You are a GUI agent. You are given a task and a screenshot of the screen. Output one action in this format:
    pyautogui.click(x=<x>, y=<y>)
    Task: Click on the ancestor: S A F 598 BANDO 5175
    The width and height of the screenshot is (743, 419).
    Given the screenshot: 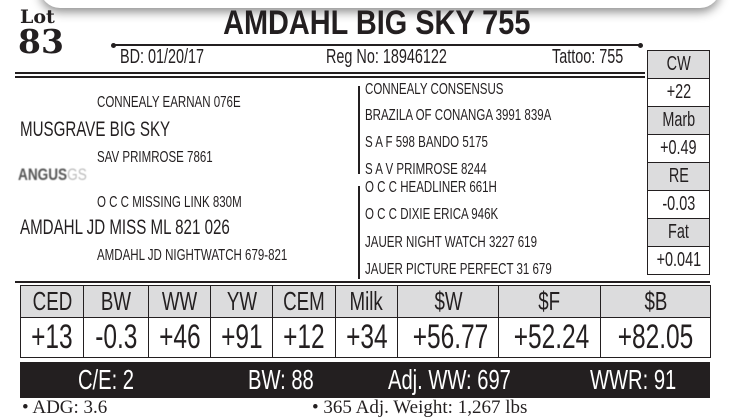 What is the action you would take?
    pyautogui.click(x=426, y=142)
    